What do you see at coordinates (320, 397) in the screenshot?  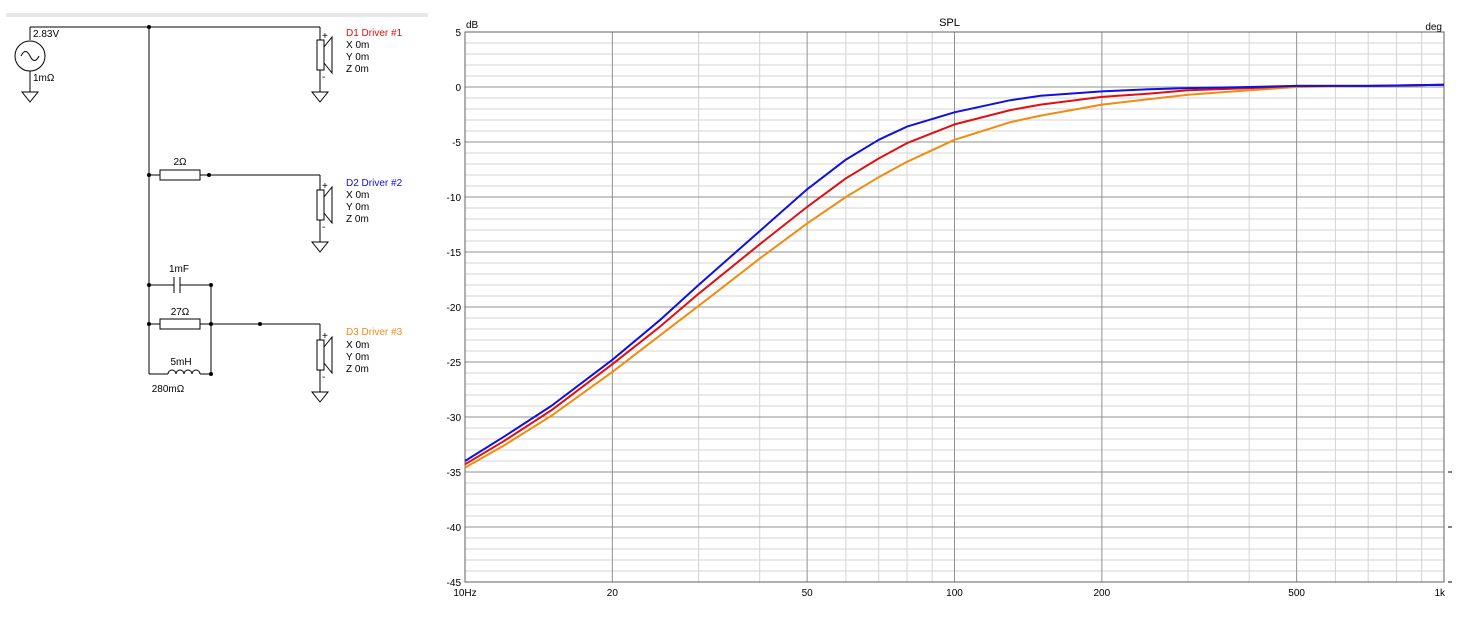 I see `ground-d3` at bounding box center [320, 397].